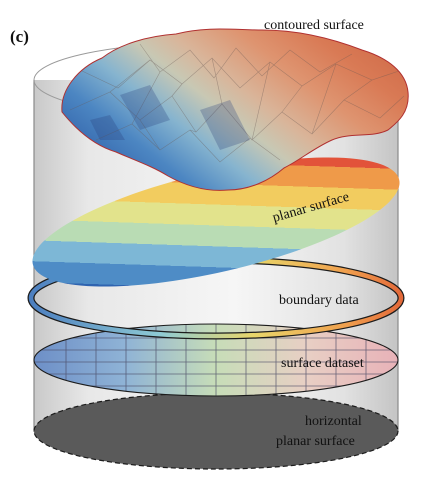  Describe the element at coordinates (19, 36) in the screenshot. I see `panel-label: (c)` at that location.